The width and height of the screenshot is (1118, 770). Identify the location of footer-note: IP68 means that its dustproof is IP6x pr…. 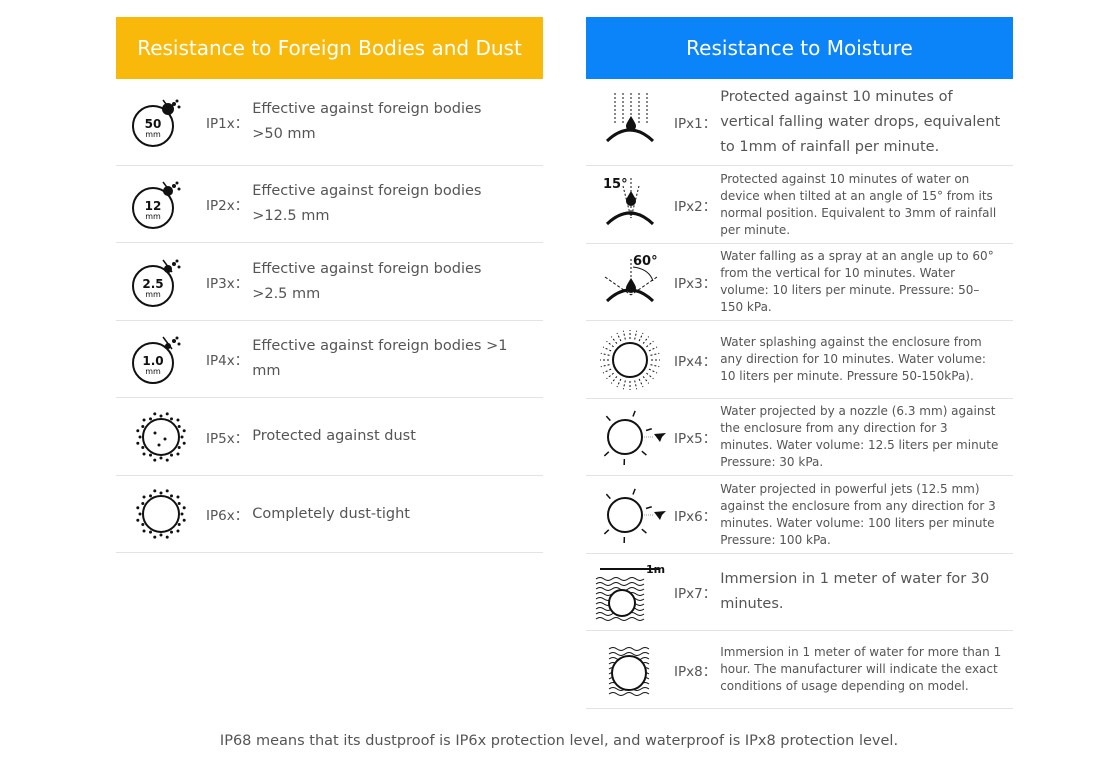
(559, 741).